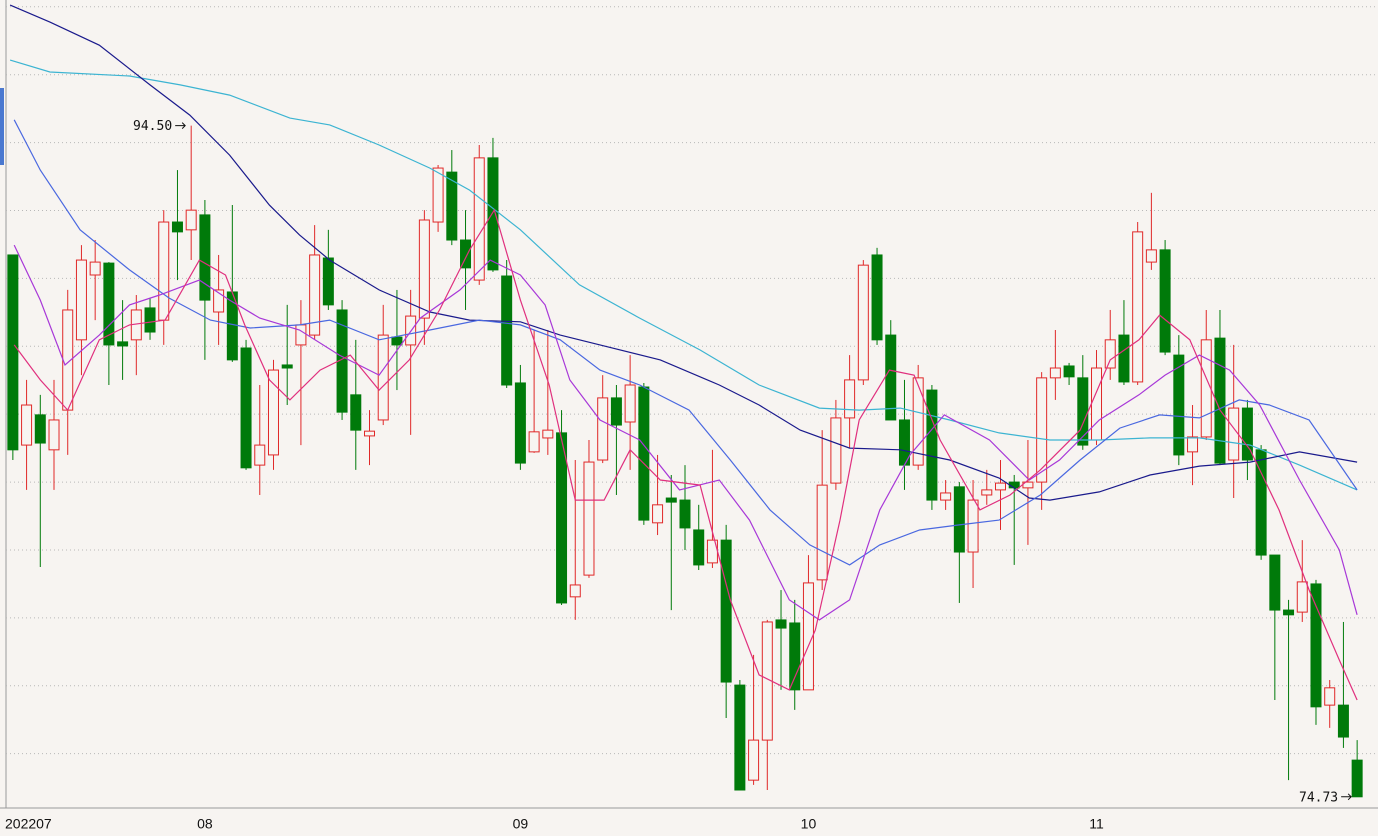 The height and width of the screenshot is (836, 1378). I want to click on x-tick-label: 10, so click(809, 824).